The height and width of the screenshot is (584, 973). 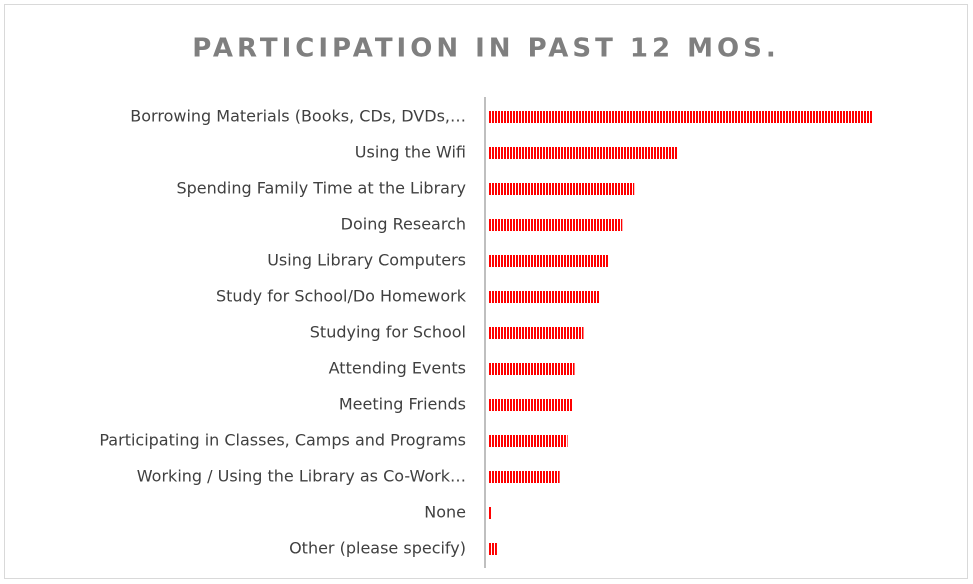 I want to click on category-label: None, so click(x=445, y=512).